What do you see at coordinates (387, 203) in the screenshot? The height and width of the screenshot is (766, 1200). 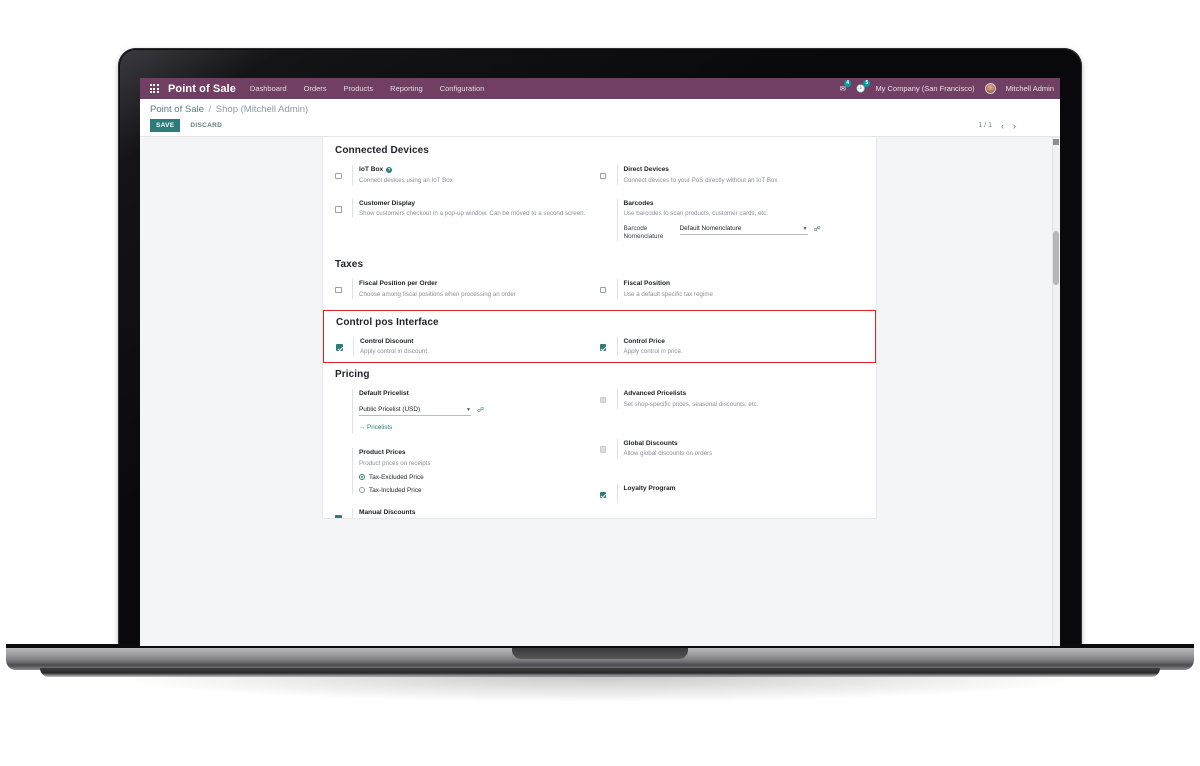 I see `customer-display-label: Customer Display` at bounding box center [387, 203].